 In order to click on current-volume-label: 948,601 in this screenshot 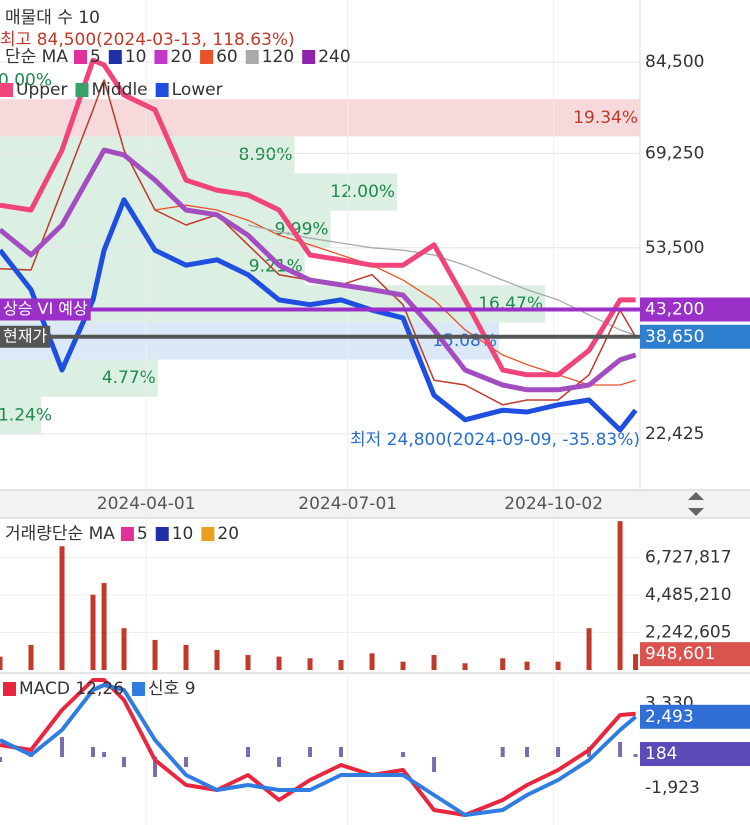, I will do `click(680, 654)`.